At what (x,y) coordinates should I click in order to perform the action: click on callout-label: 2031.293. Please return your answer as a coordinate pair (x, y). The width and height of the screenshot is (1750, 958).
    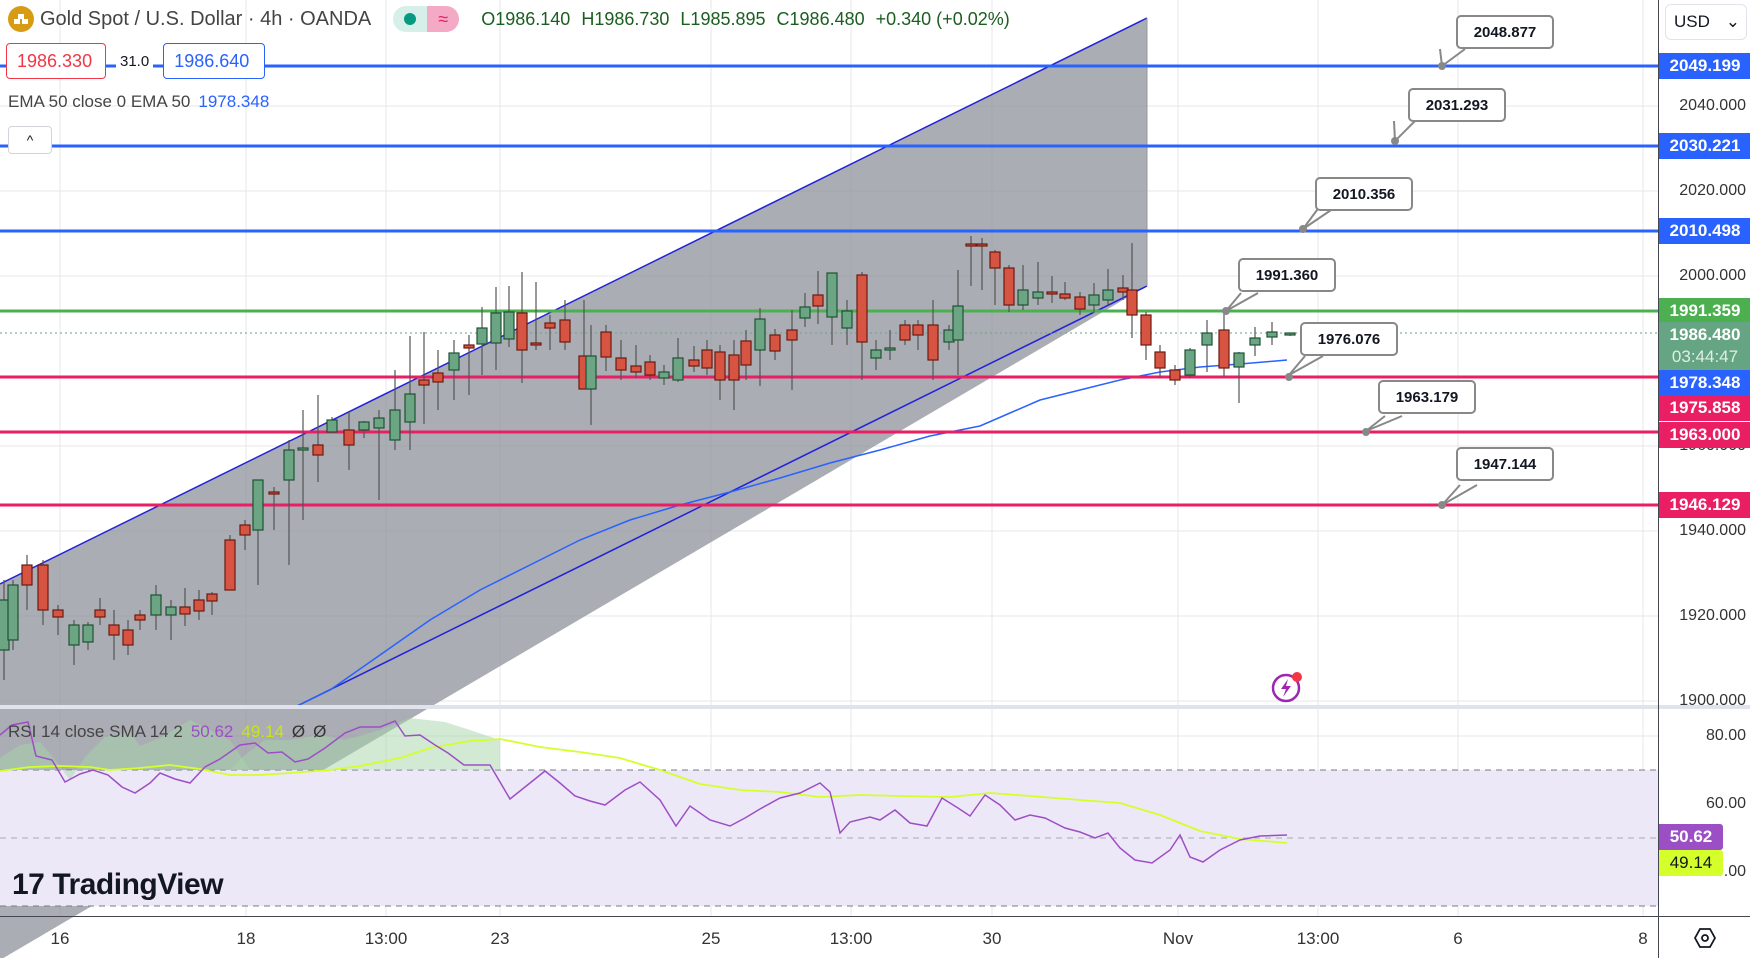
    Looking at the image, I should click on (1457, 105).